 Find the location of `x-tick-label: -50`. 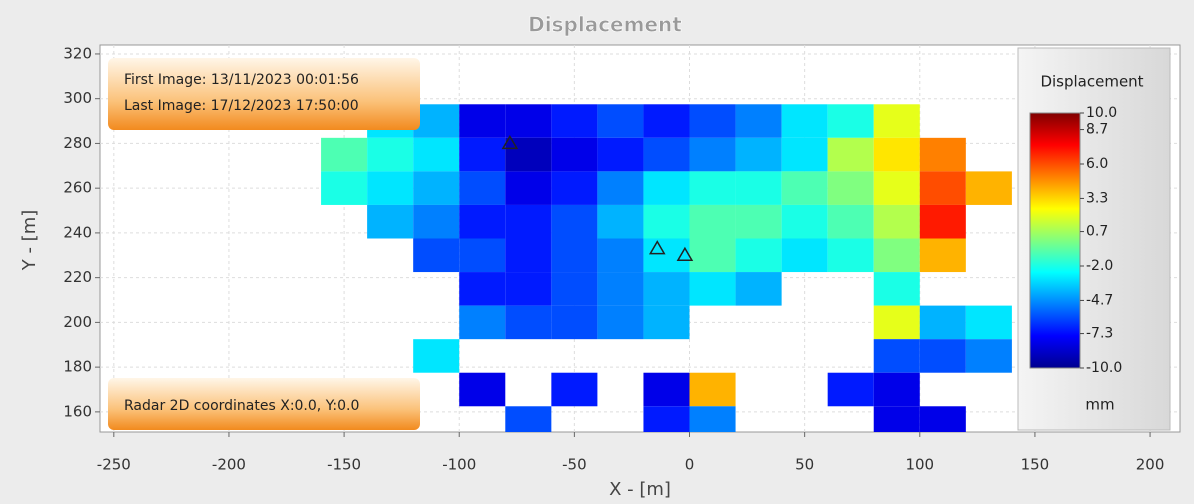

x-tick-label: -50 is located at coordinates (574, 465).